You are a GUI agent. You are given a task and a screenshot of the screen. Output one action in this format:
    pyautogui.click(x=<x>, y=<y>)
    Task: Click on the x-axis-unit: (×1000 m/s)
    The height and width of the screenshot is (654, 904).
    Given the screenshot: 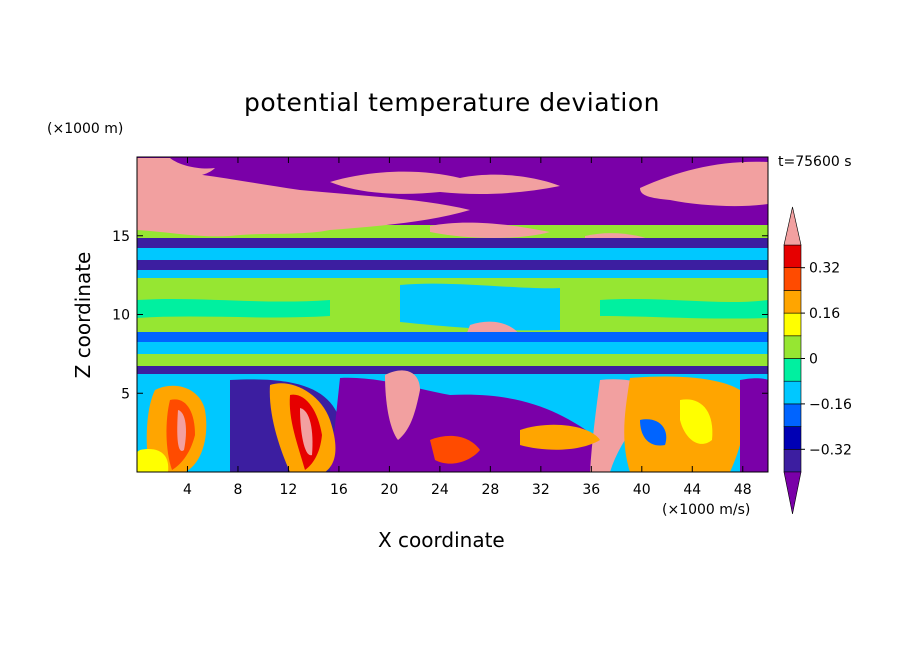 What is the action you would take?
    pyautogui.click(x=706, y=510)
    